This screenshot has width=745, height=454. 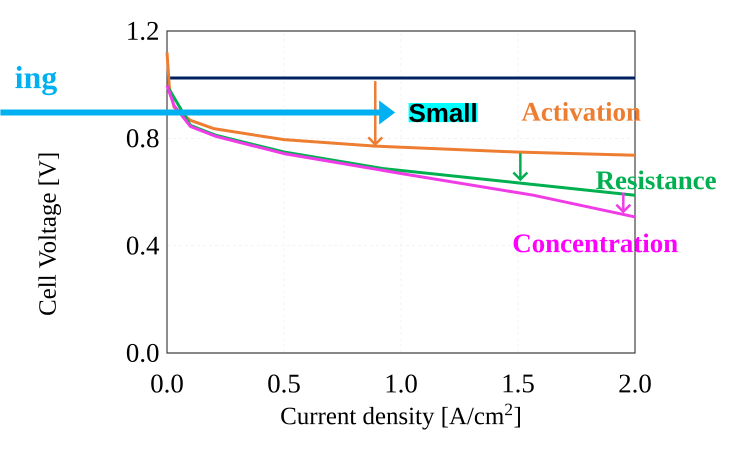 I want to click on x-tick-label: 0.5, so click(x=284, y=383).